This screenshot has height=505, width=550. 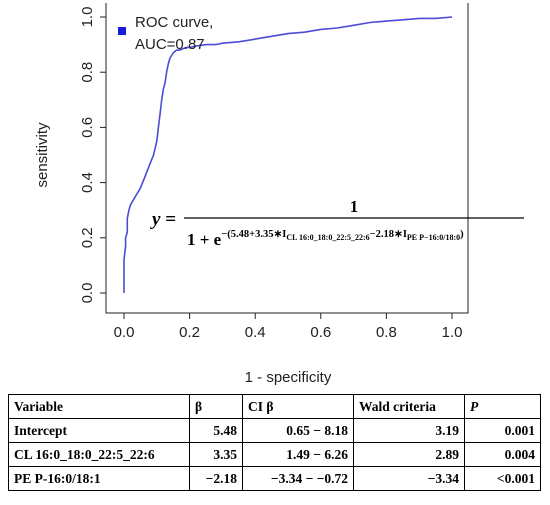 I want to click on x-axis-label: 1 - specificity, so click(x=288, y=377).